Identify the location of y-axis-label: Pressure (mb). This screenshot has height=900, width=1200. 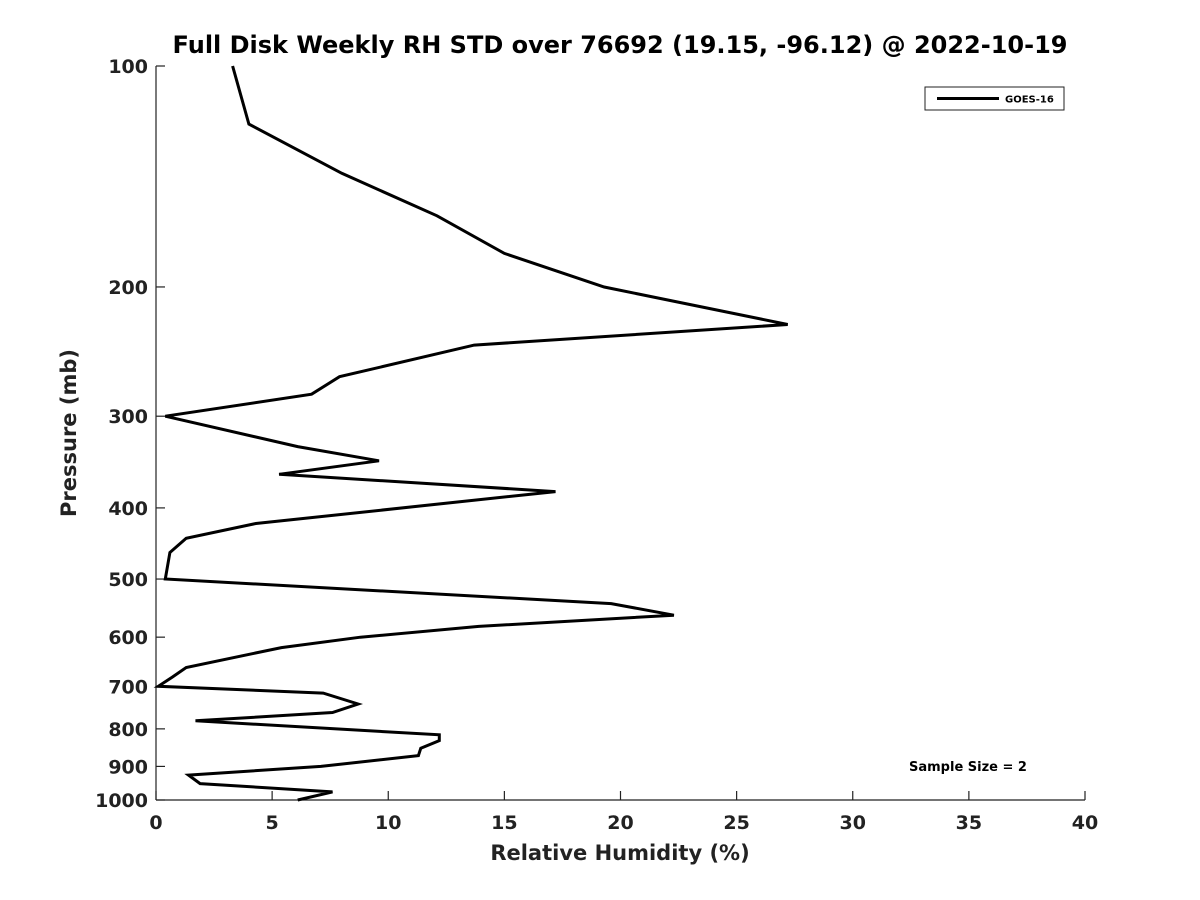
(69, 433).